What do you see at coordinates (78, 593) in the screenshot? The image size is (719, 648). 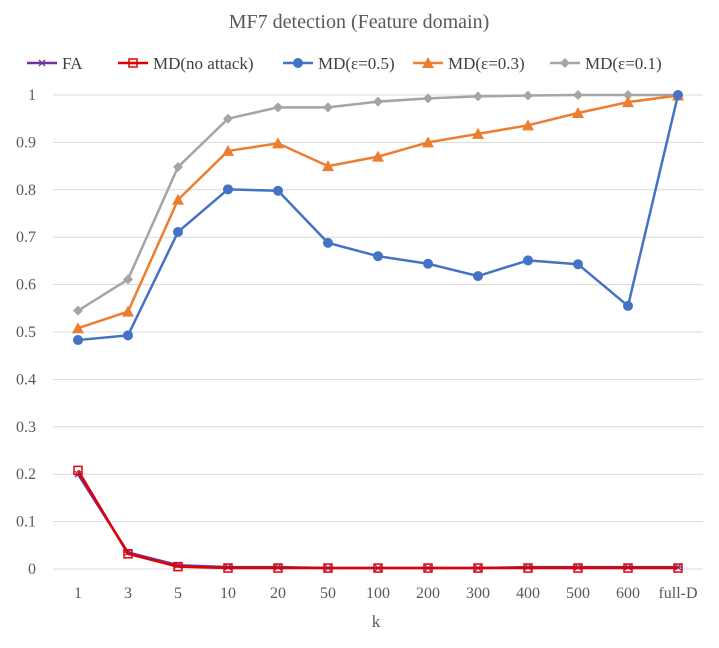 I see `x-tick-label: 1` at bounding box center [78, 593].